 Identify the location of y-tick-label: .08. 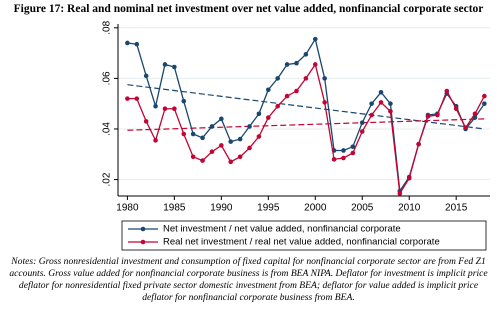
(107, 27).